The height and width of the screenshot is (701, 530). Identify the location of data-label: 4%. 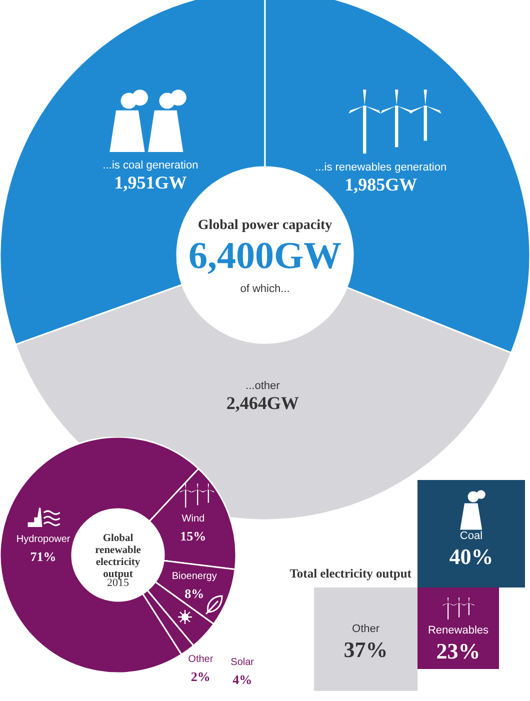
(242, 679).